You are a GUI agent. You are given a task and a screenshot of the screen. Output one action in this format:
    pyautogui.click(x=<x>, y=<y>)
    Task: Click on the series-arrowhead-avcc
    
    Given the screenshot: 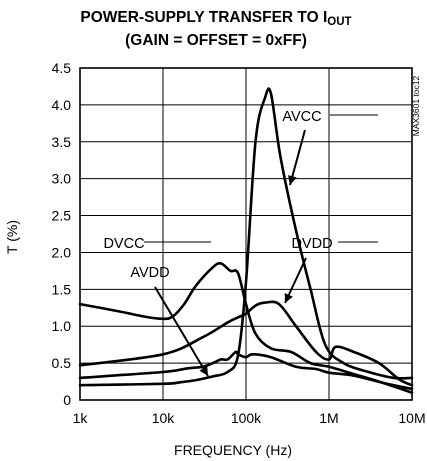 What is the action you would take?
    pyautogui.click(x=292, y=180)
    